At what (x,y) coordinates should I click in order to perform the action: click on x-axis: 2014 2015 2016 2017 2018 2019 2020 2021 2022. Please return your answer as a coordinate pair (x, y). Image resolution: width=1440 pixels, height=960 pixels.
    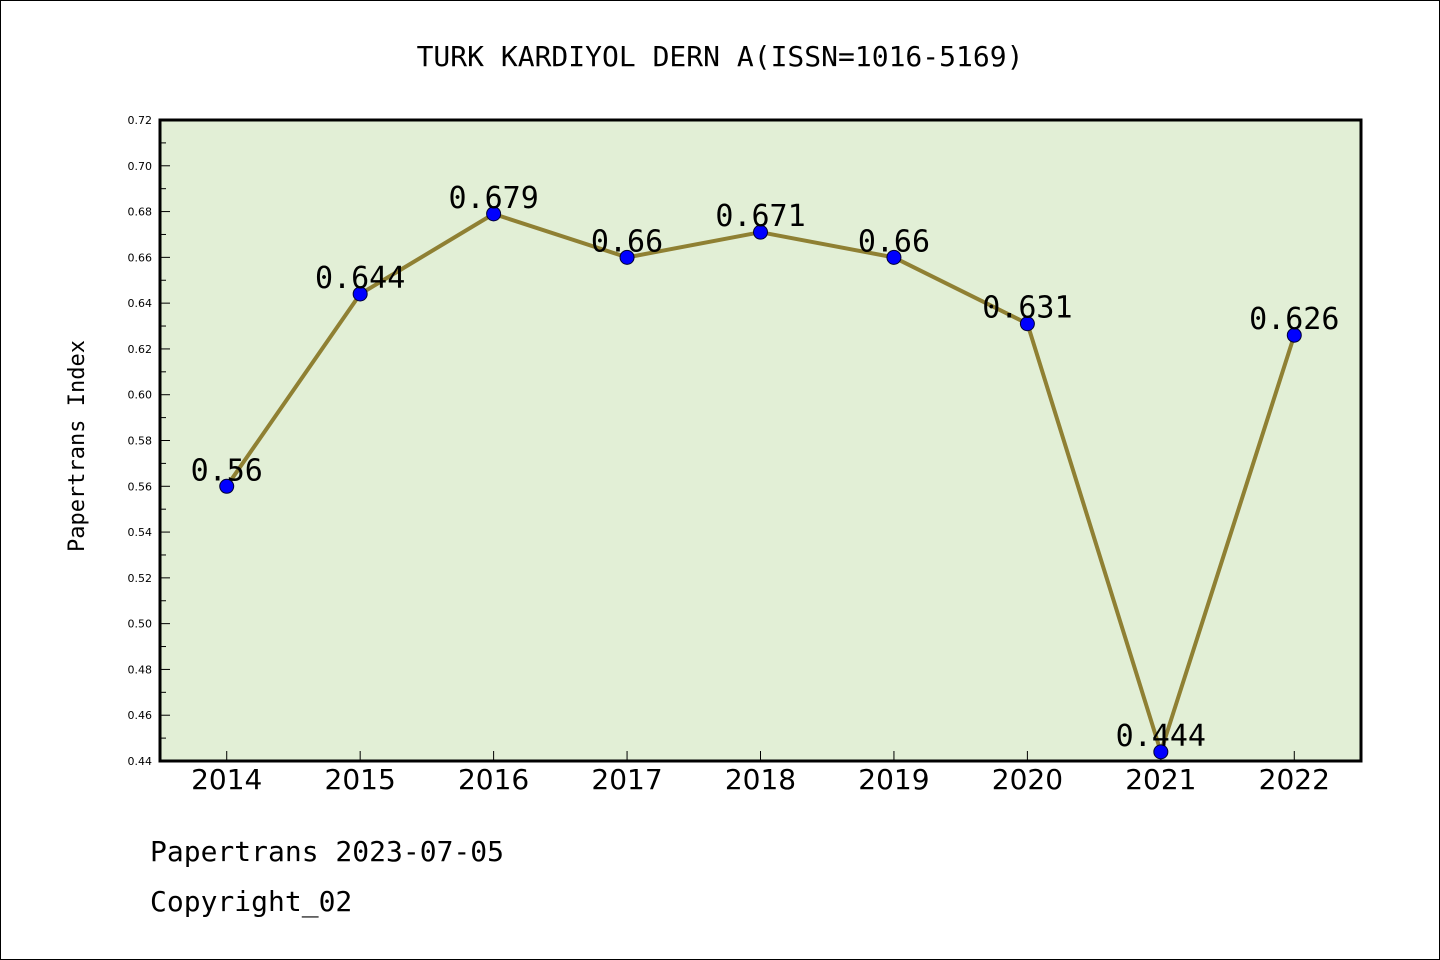
    Looking at the image, I should click on (760, 773).